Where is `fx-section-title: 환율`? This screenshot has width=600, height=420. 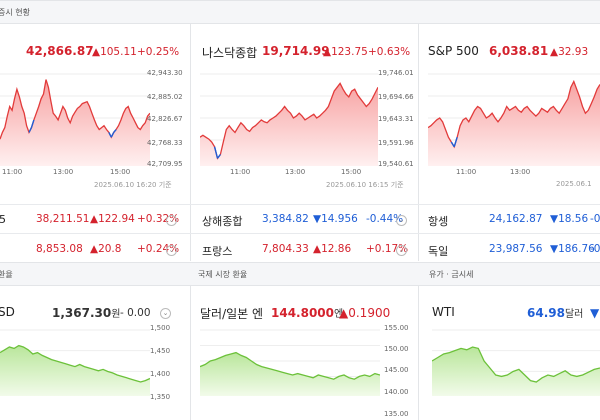 fx-section-title: 환율 is located at coordinates (6, 274).